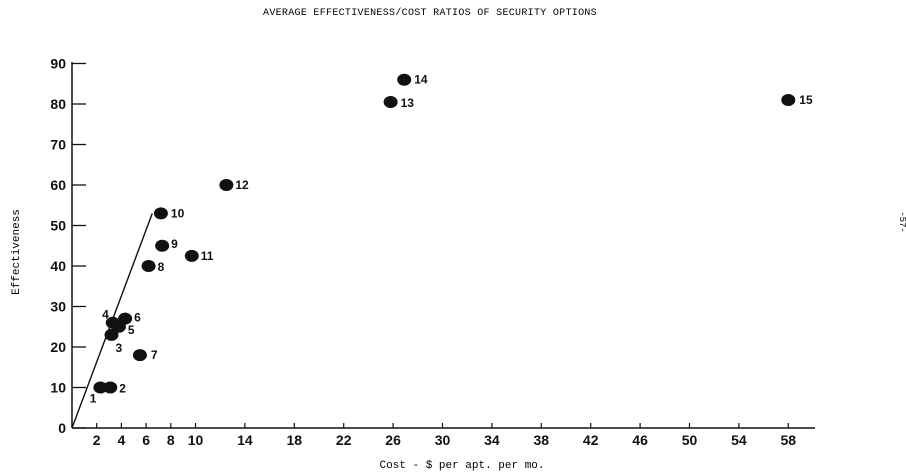 The width and height of the screenshot is (906, 473). Describe the element at coordinates (207, 256) in the screenshot. I see `data-point-label: 11` at that location.